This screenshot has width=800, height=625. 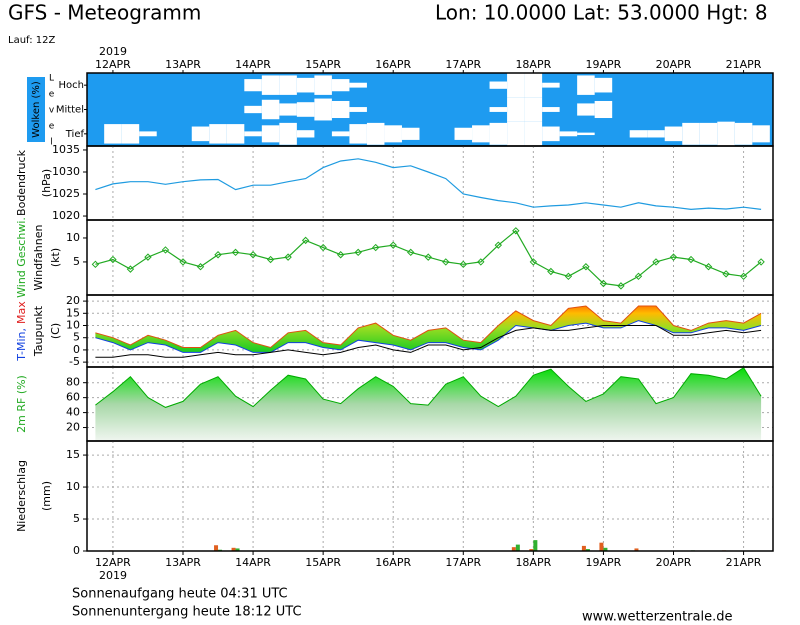 What do you see at coordinates (55, 257) in the screenshot?
I see `y-axis-label: (kt)` at bounding box center [55, 257].